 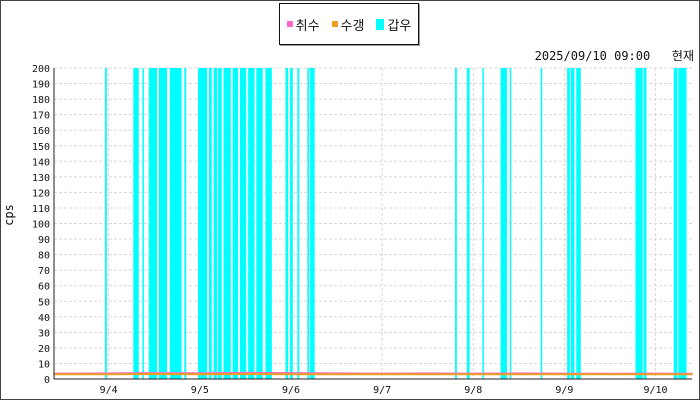 What do you see at coordinates (44, 302) in the screenshot?
I see `y-tick-label: 50` at bounding box center [44, 302].